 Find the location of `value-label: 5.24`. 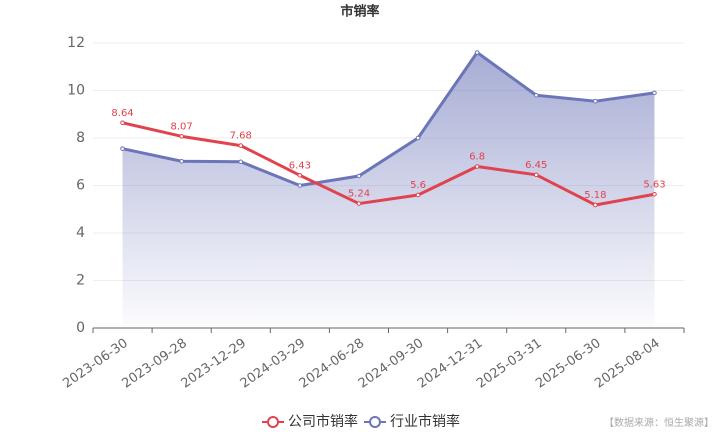

value-label: 5.24 is located at coordinates (359, 194).